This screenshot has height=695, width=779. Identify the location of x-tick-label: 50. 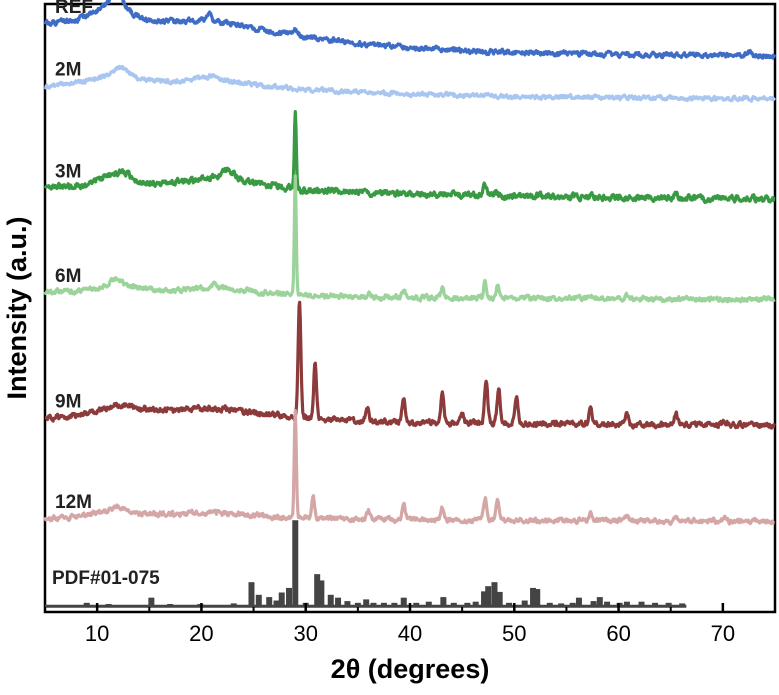
(514, 633).